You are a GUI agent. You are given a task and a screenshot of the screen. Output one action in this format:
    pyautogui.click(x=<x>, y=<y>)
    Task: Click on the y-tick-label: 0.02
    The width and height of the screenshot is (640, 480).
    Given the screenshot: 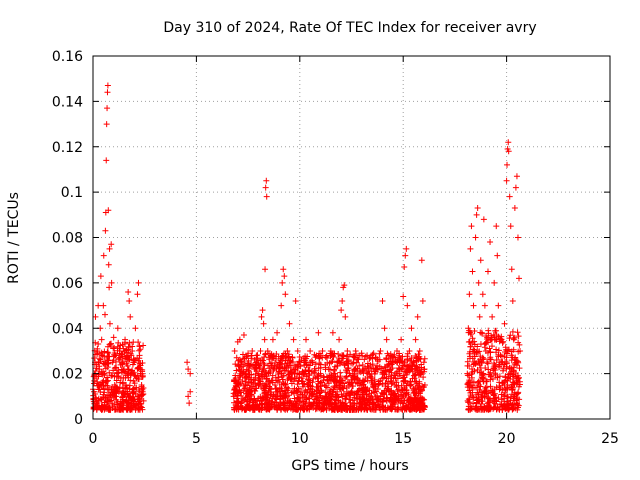 What is the action you would take?
    pyautogui.click(x=67, y=375)
    